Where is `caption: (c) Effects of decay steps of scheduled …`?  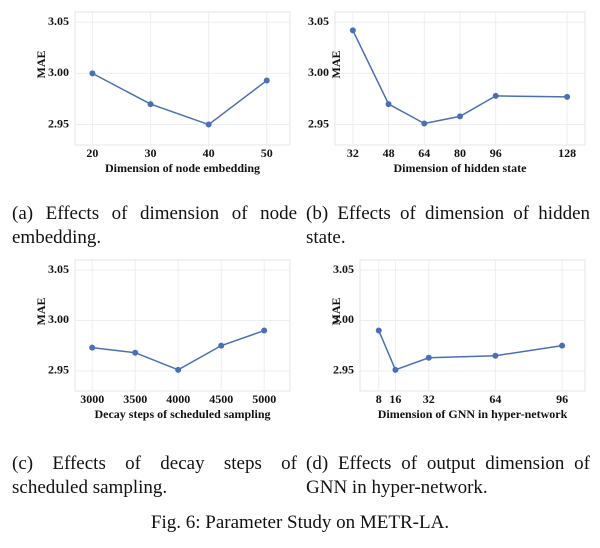
caption: (c) Effects of decay steps of scheduled … is located at coordinates (154, 475).